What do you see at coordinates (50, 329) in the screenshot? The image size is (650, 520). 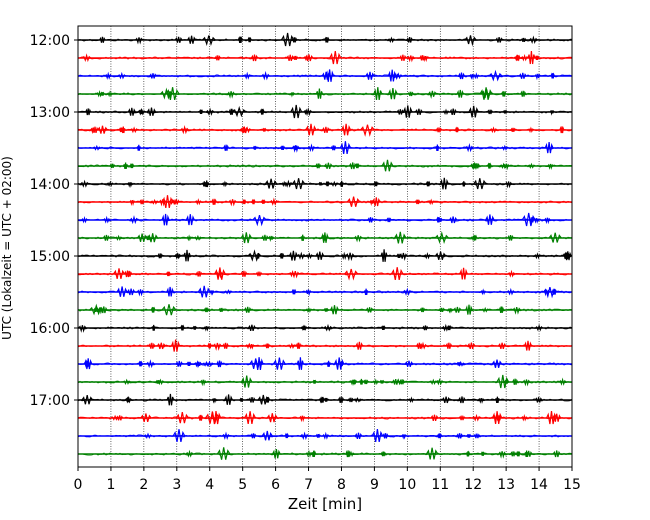 I see `y-tick-label: 16:00` at bounding box center [50, 329].